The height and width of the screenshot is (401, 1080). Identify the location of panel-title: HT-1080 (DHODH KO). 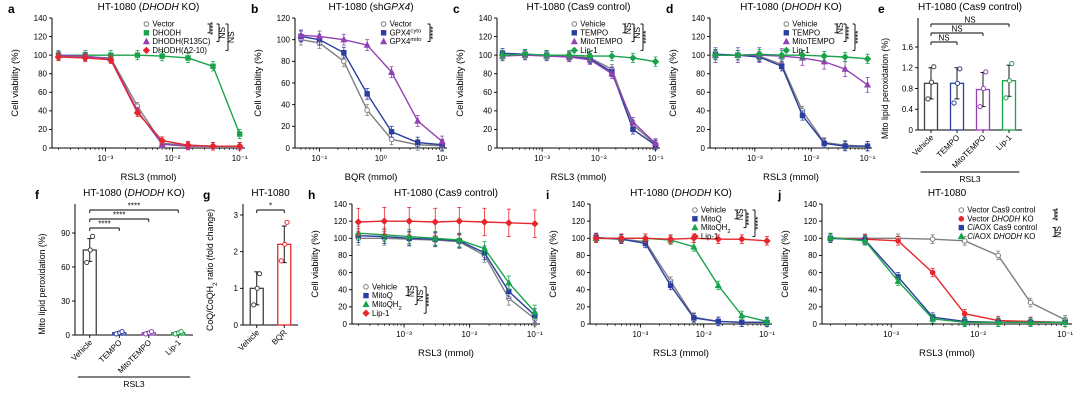
(791, 7).